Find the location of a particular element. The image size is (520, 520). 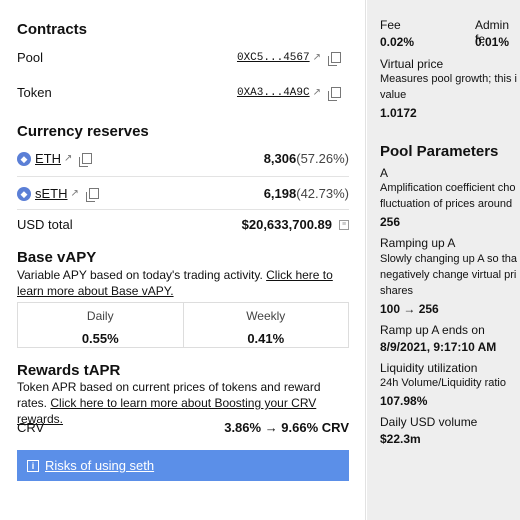

a-desc-2: fluctuation of prices around is located at coordinates (446, 204).